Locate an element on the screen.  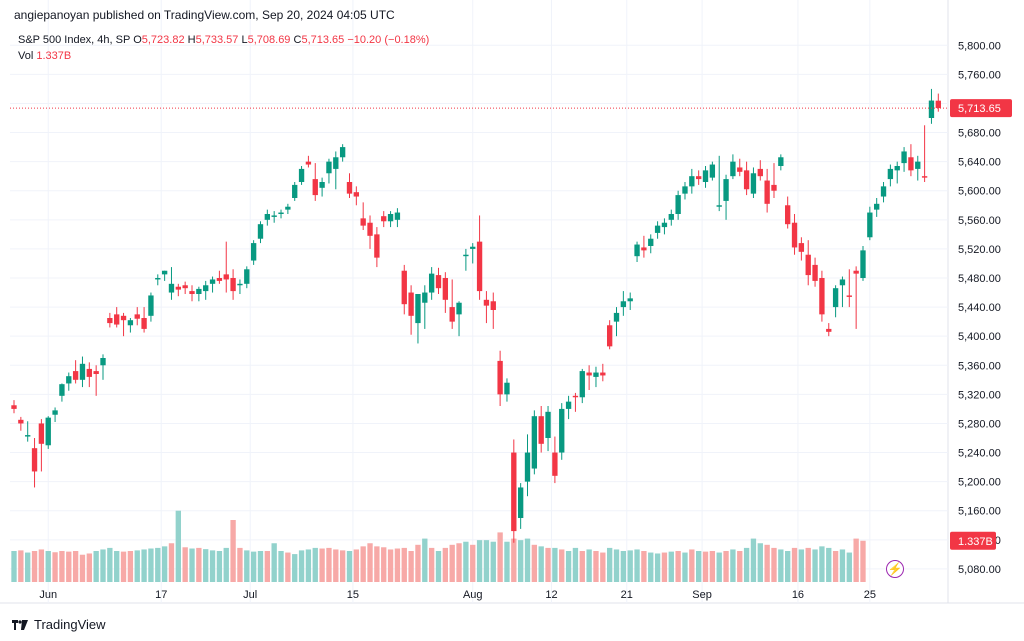
symbol-label: S&P 500 Index, 4h, SP is located at coordinates (74, 40).